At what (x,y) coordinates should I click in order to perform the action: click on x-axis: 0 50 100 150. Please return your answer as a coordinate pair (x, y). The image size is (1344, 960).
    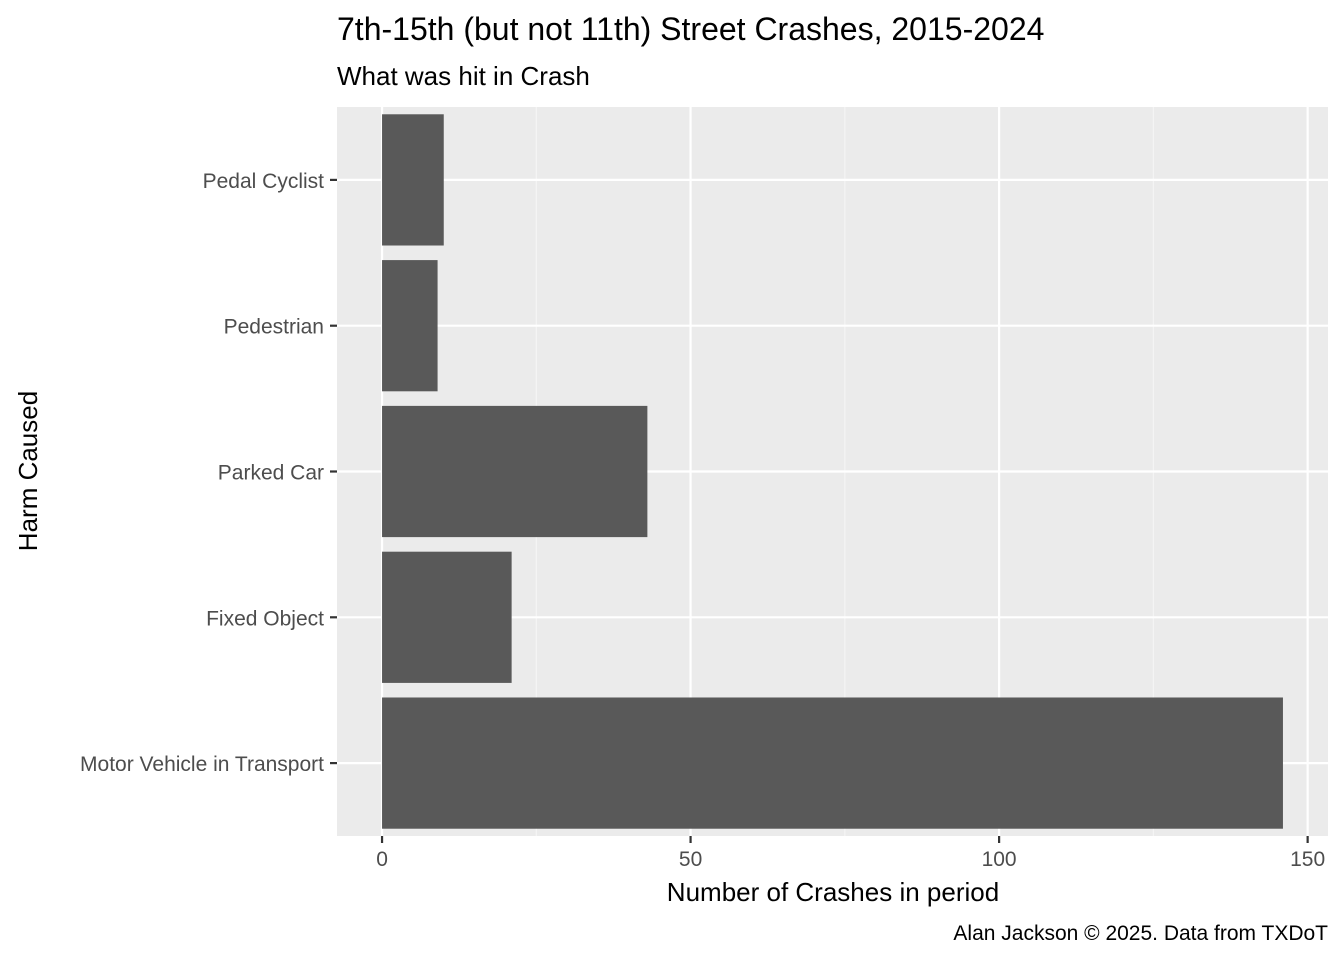
    Looking at the image, I should click on (850, 853).